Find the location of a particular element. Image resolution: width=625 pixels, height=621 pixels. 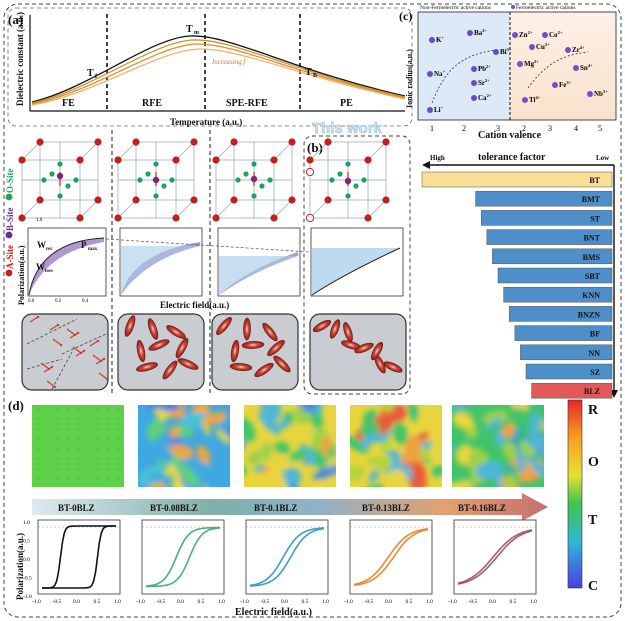

fe-ion-0: Zn2+ is located at coordinates (522, 34).